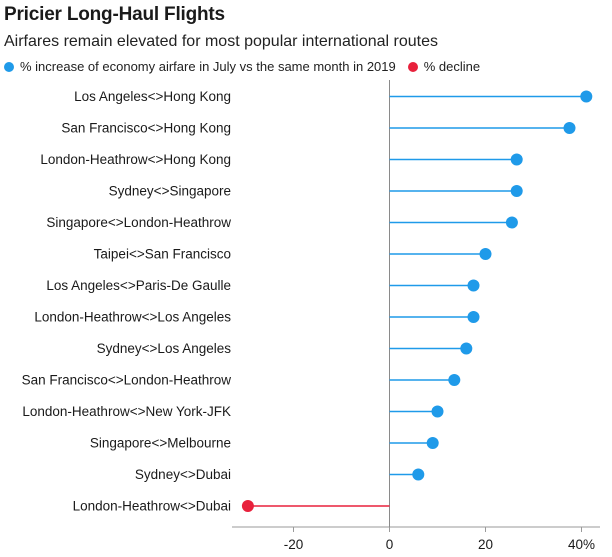 The width and height of the screenshot is (612, 557). Describe the element at coordinates (9, 66) in the screenshot. I see `legend-swatch-increase` at that location.